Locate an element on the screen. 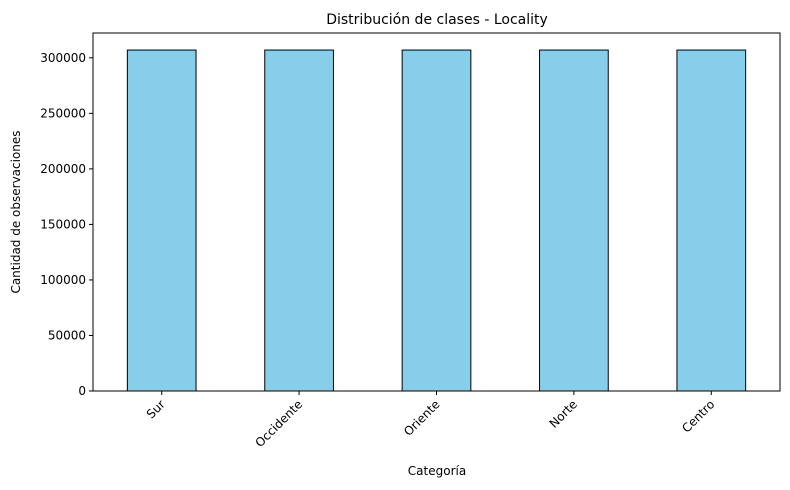 The width and height of the screenshot is (790, 490). y-tick-label: 50000 is located at coordinates (67, 335).